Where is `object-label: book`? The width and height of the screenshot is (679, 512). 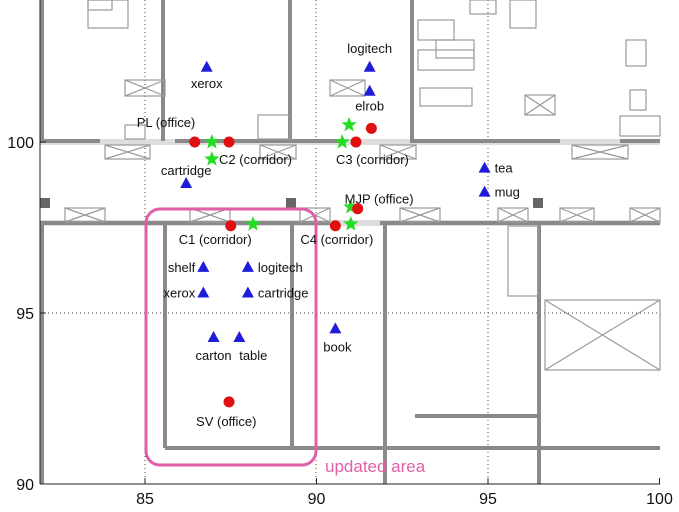
object-label: book is located at coordinates (337, 346).